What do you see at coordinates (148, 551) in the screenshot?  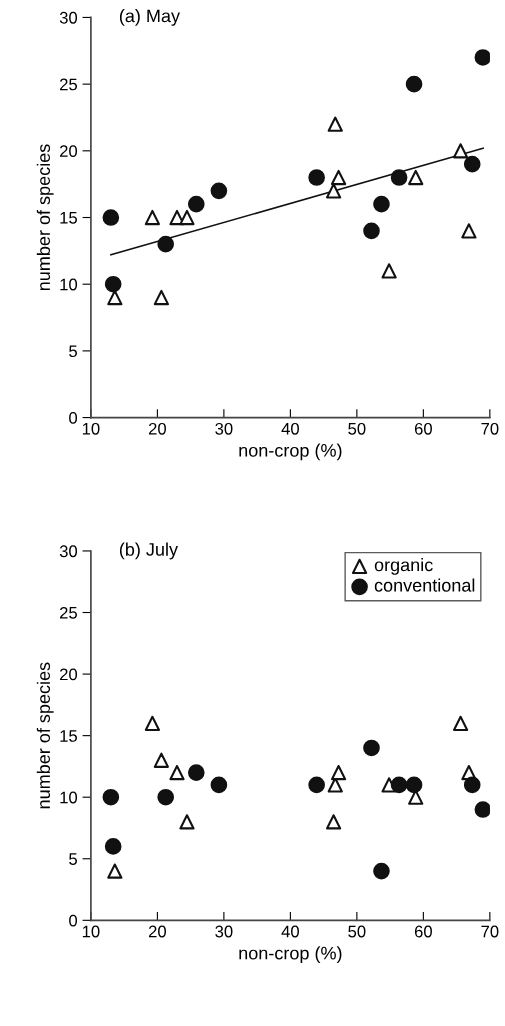 I see `chart-title: (b) July` at bounding box center [148, 551].